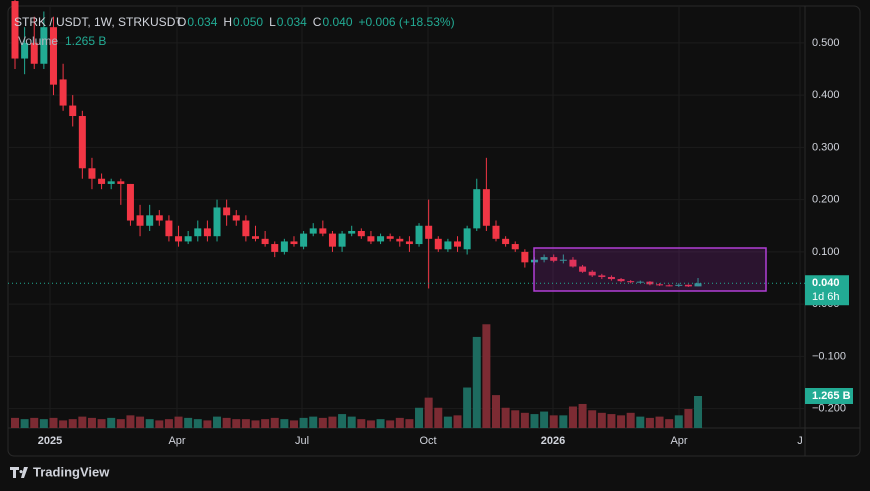  What do you see at coordinates (800, 441) in the screenshot?
I see `x-tick-label: J` at bounding box center [800, 441].